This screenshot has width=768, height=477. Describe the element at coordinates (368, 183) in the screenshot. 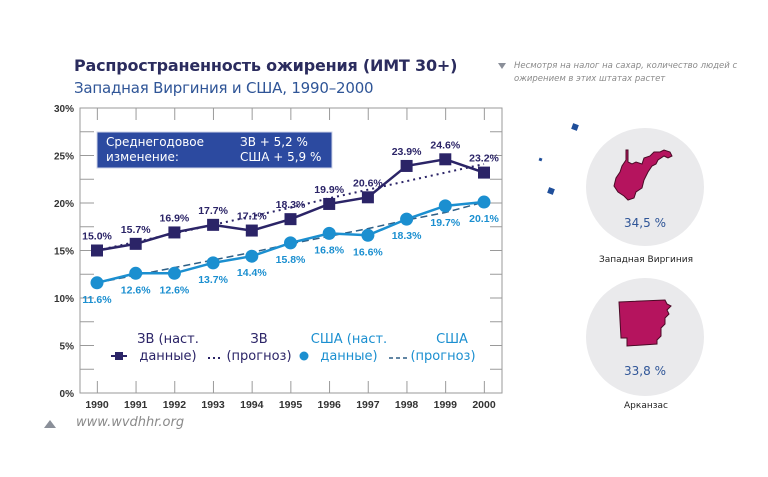

I see `wv-data-label: 20.6%` at that location.